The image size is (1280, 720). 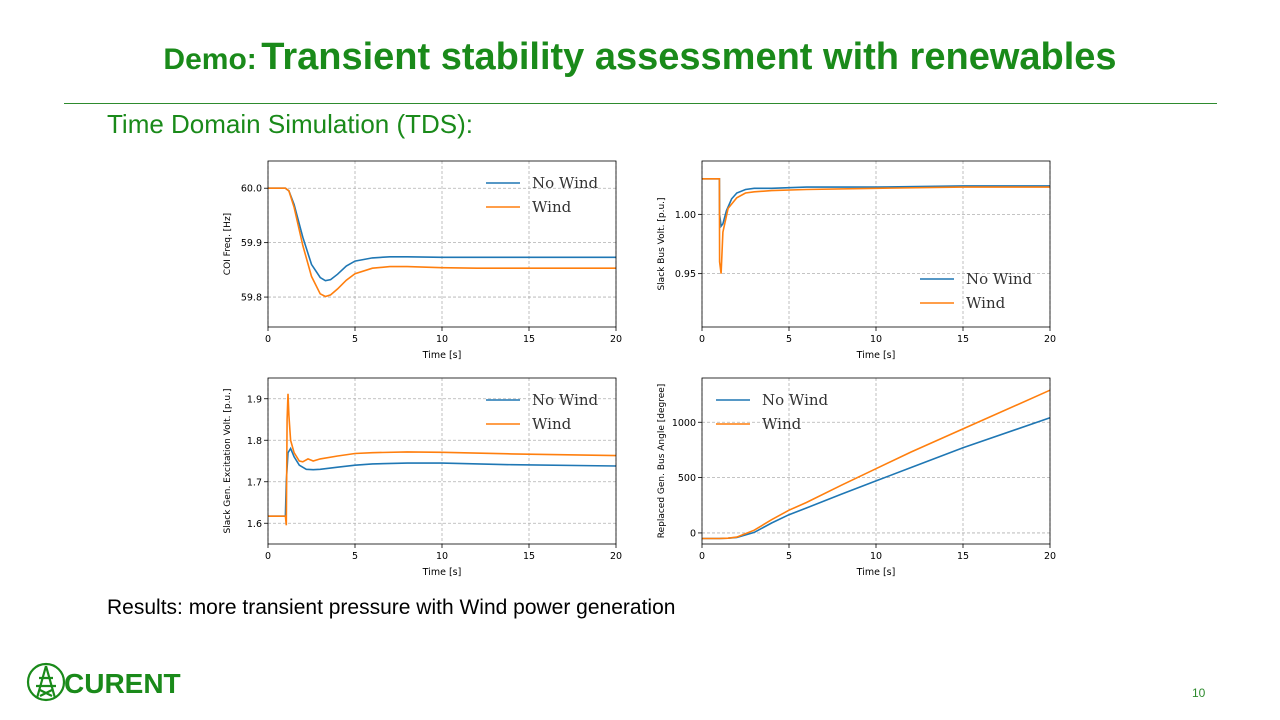 I want to click on title-divider, so click(x=640, y=103).